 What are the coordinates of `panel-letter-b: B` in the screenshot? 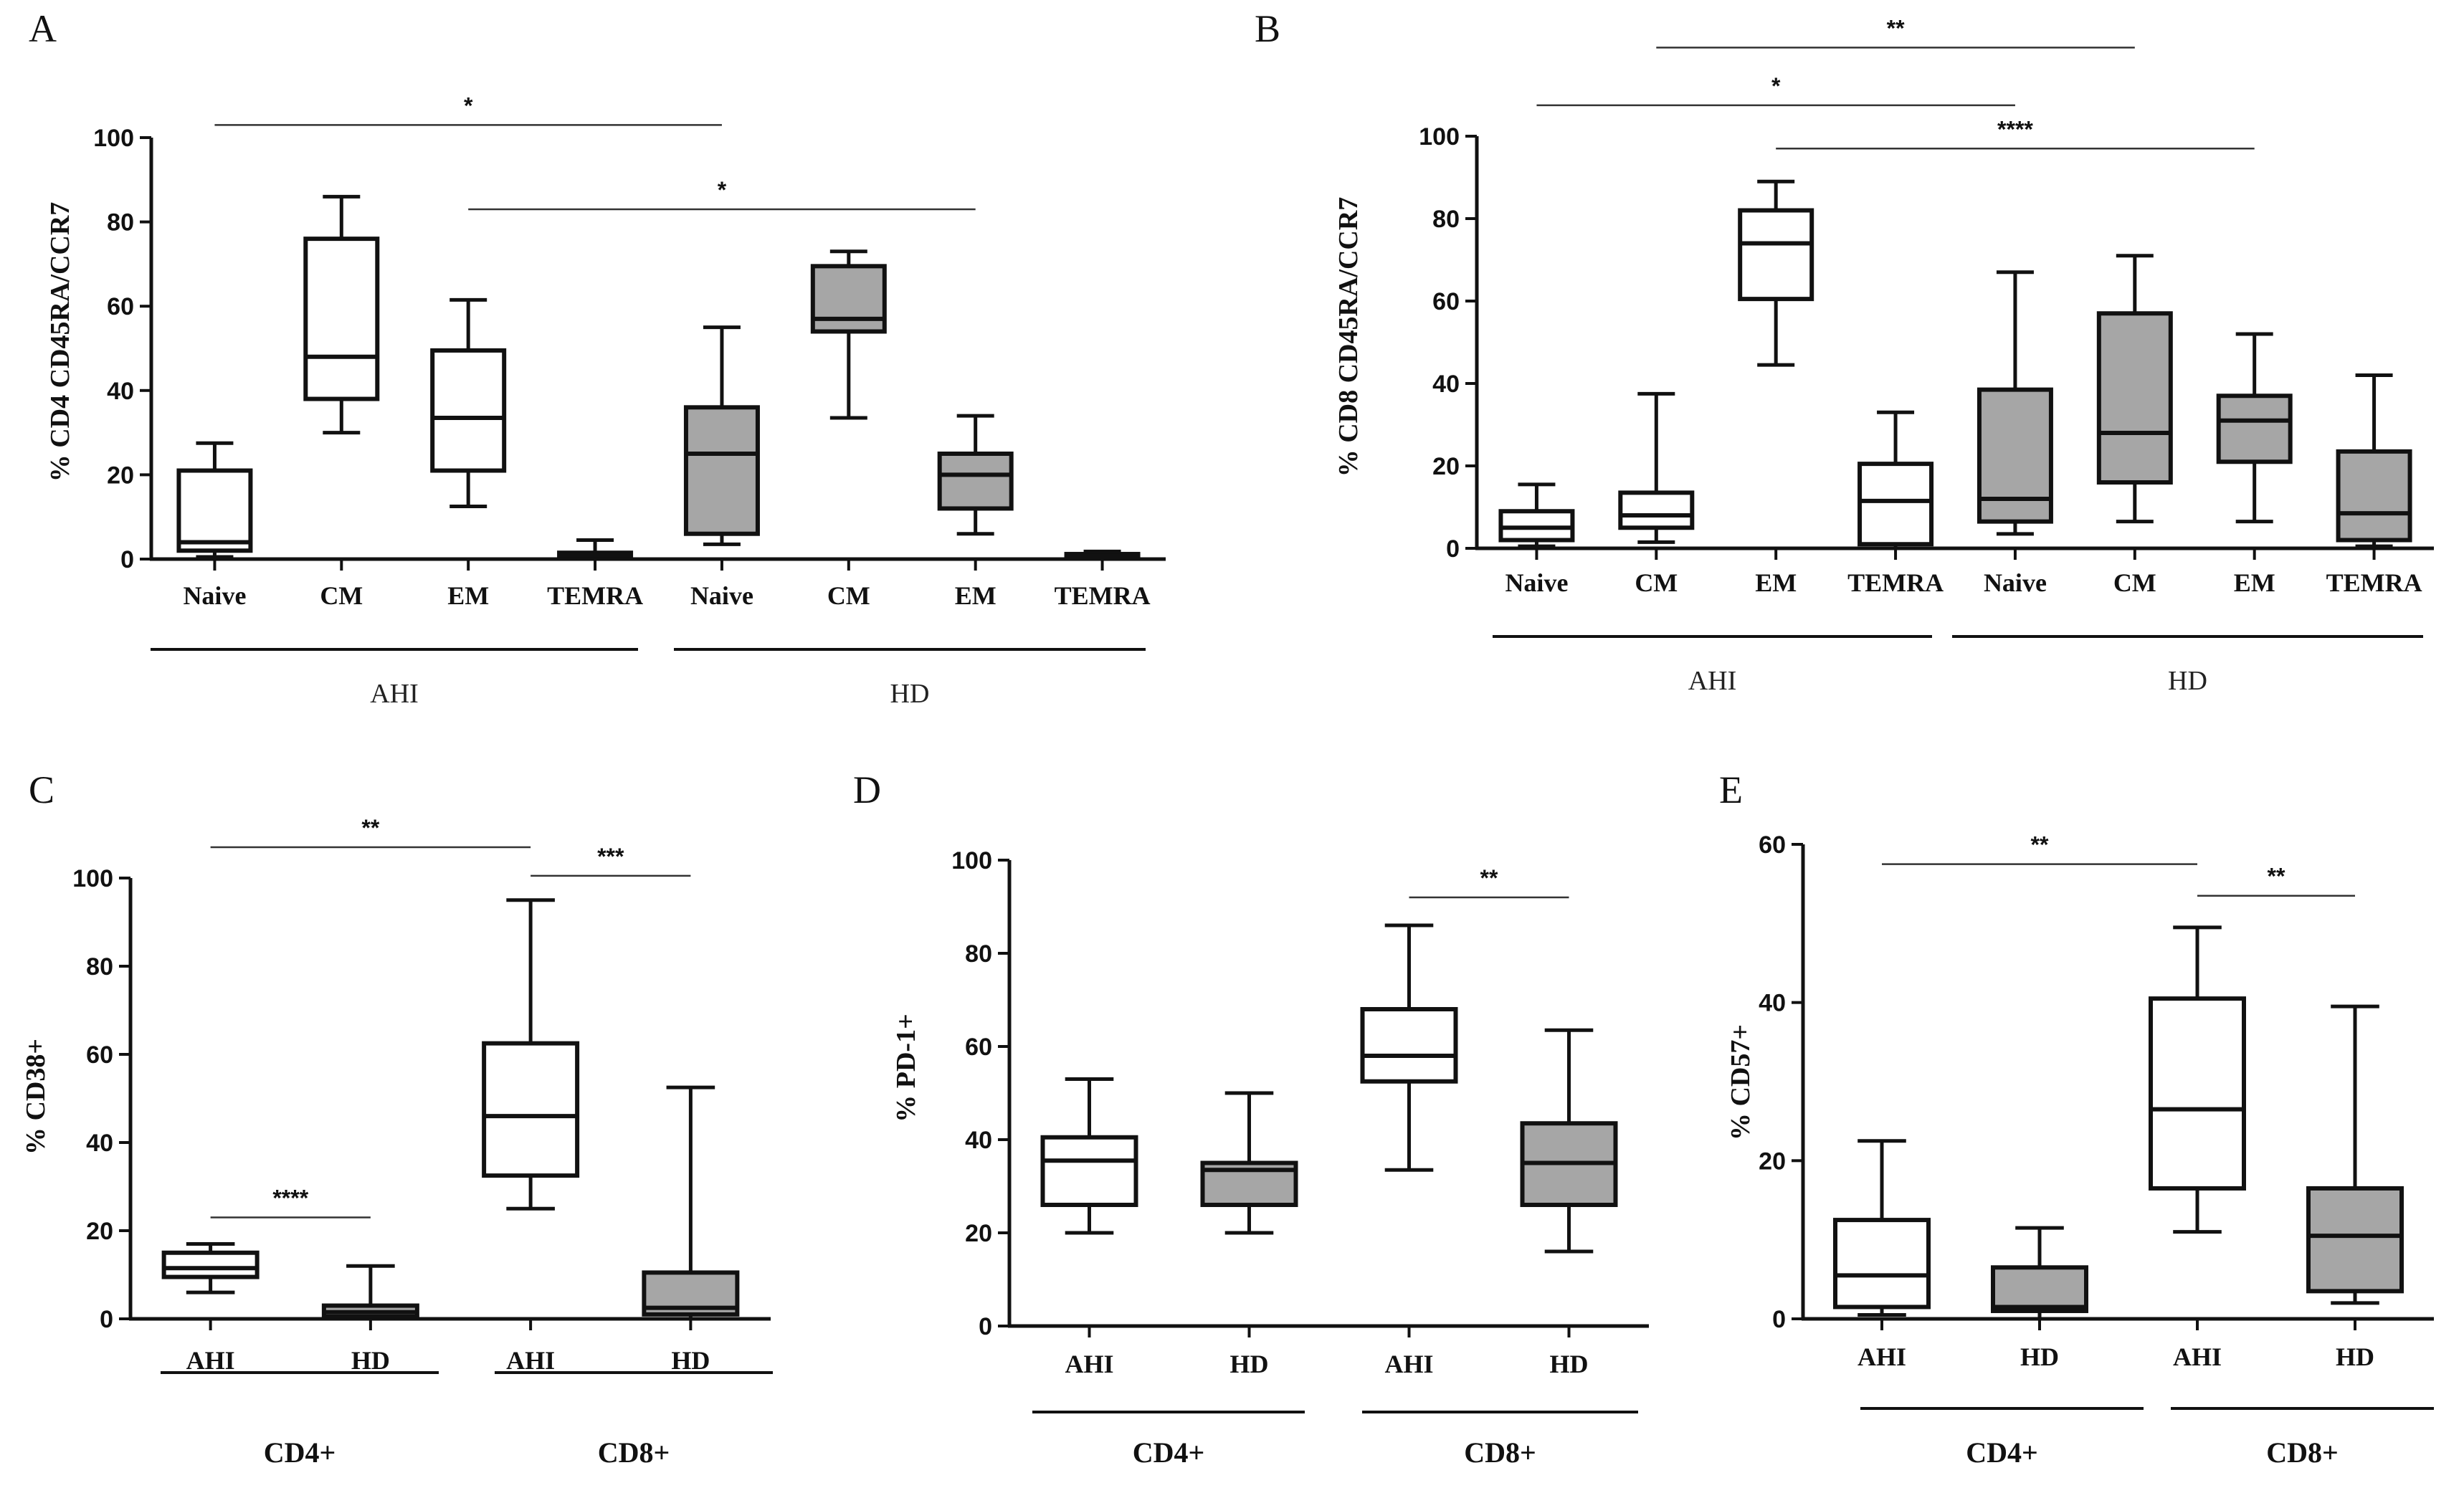 It's located at (1267, 28).